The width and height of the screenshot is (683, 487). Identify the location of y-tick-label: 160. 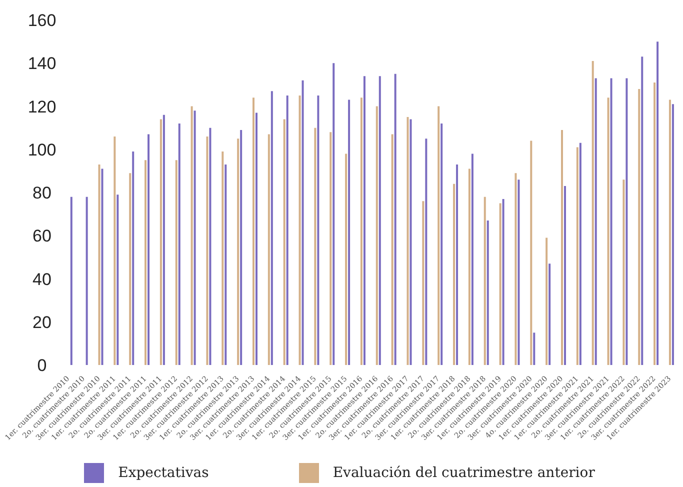
(42, 20).